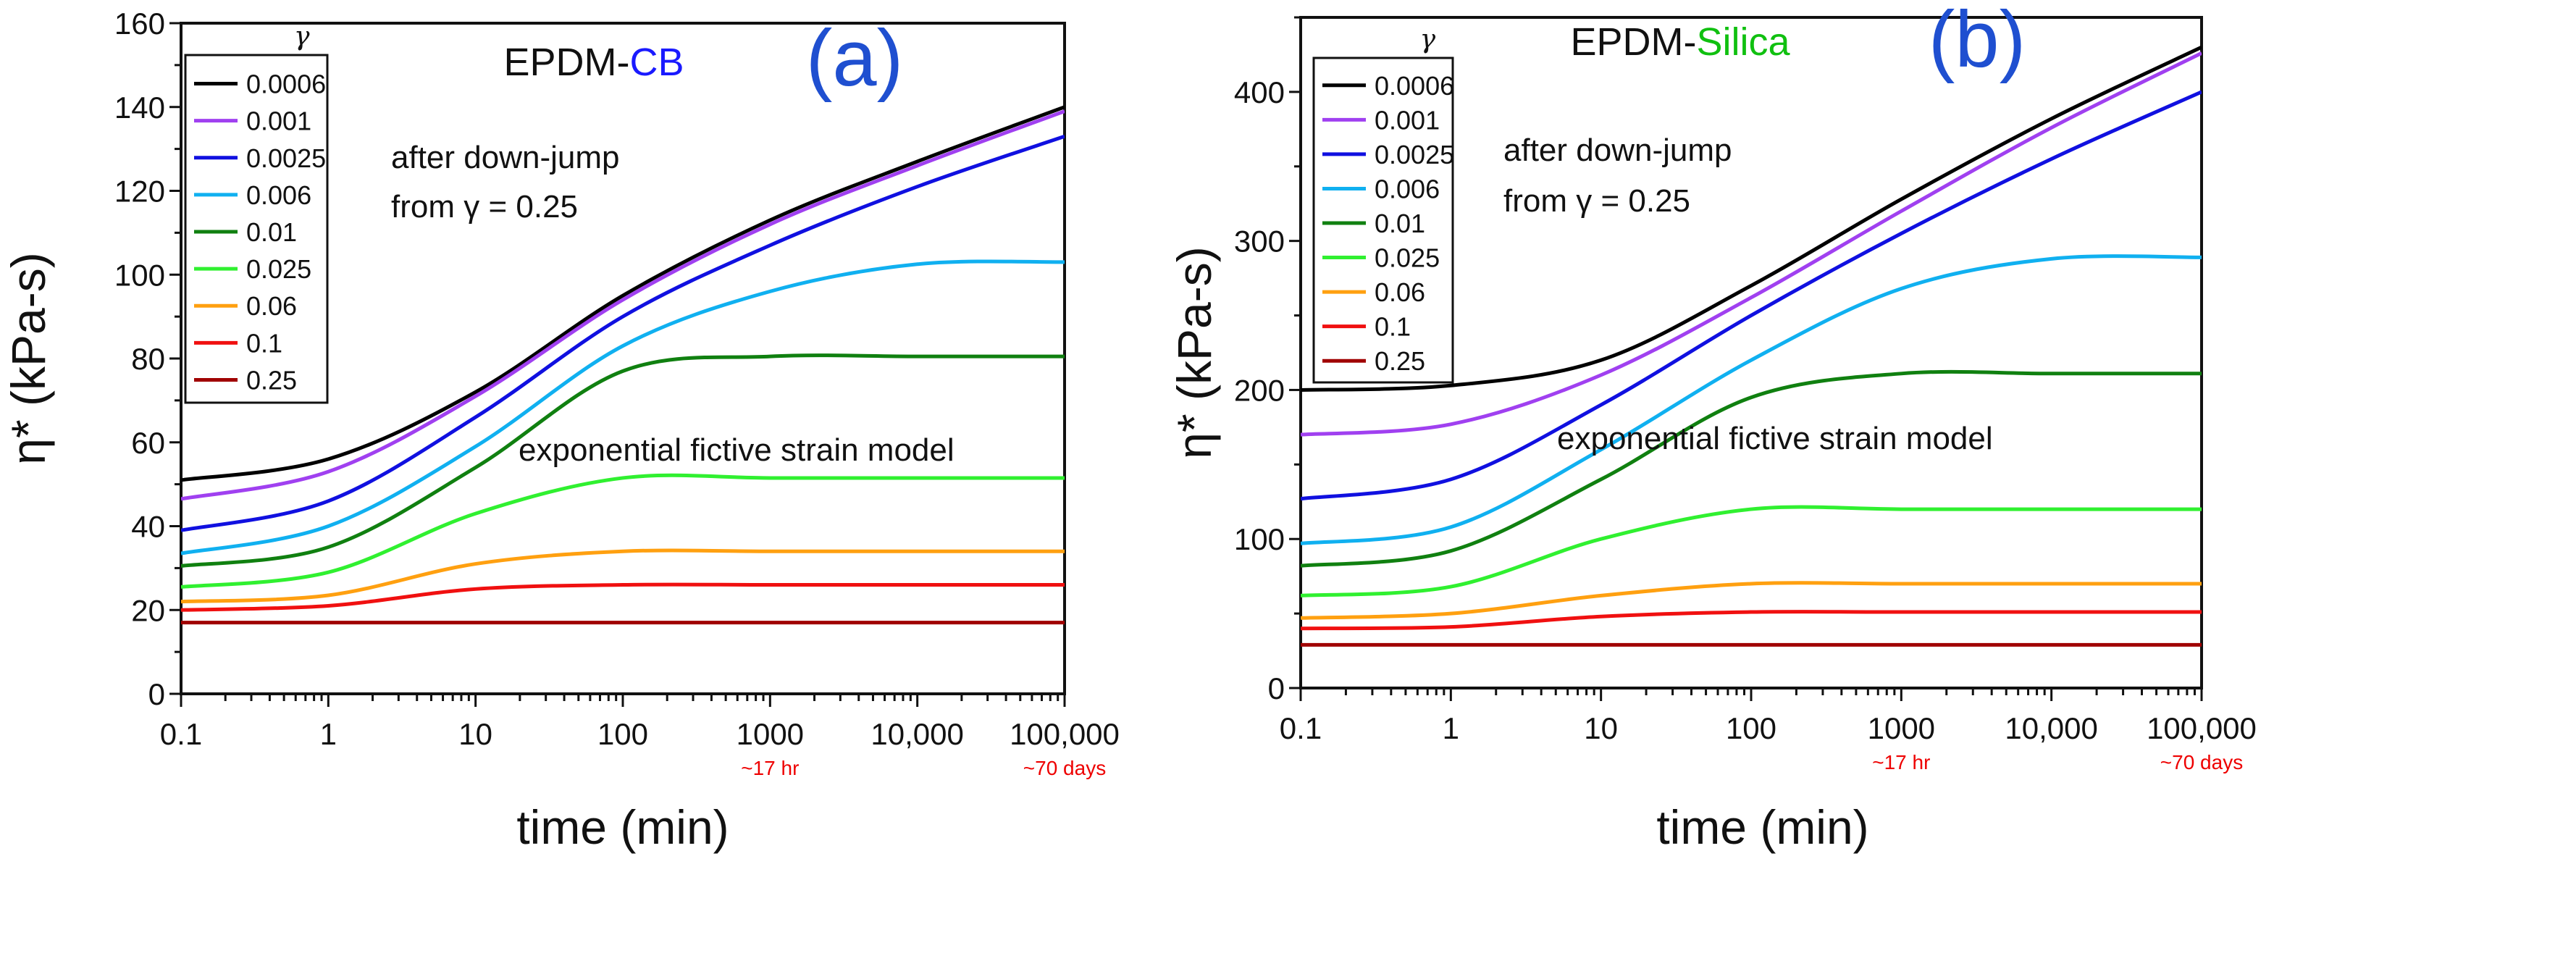 This screenshot has width=2576, height=956. Describe the element at coordinates (1259, 92) in the screenshot. I see `y-tick-label: 400` at that location.